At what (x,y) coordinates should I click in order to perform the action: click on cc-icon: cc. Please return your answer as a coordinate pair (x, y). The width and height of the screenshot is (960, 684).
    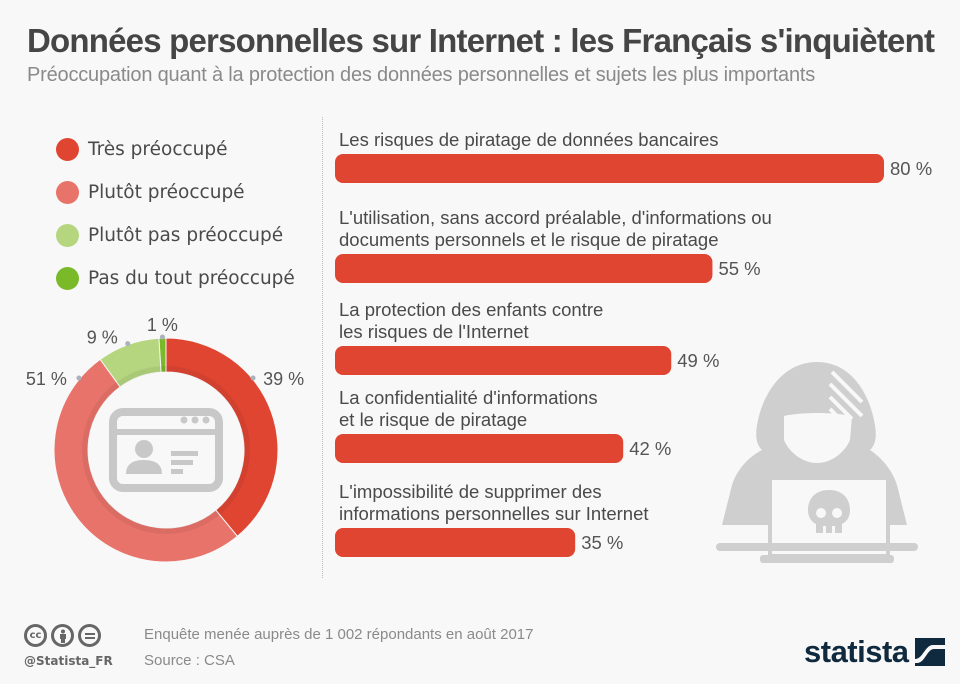
    Looking at the image, I should click on (35, 635).